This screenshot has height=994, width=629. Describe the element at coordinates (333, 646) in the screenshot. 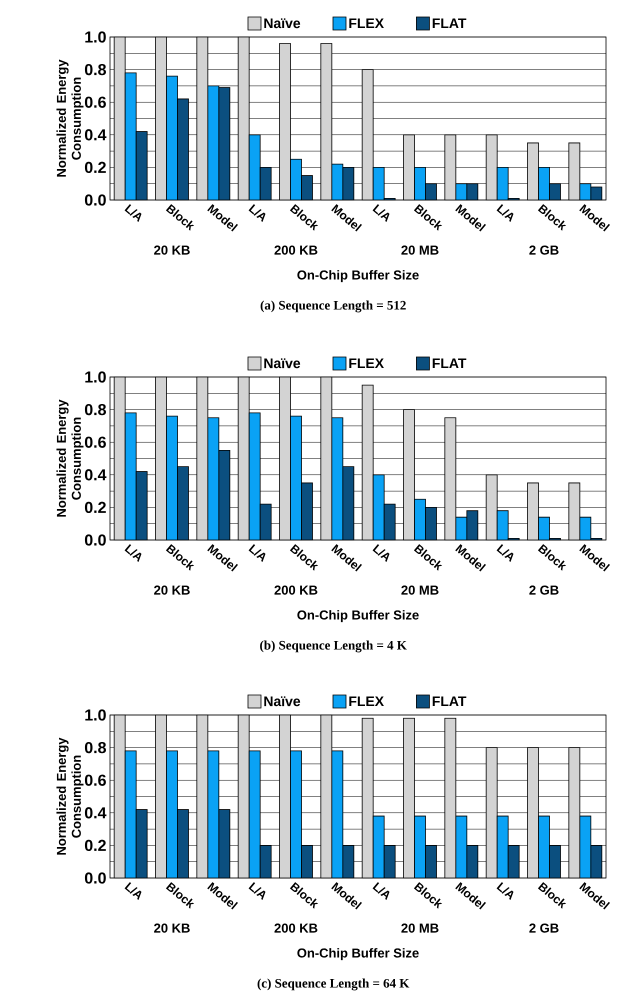

I see `text: (b) Sequence Length = 4 K` at that location.